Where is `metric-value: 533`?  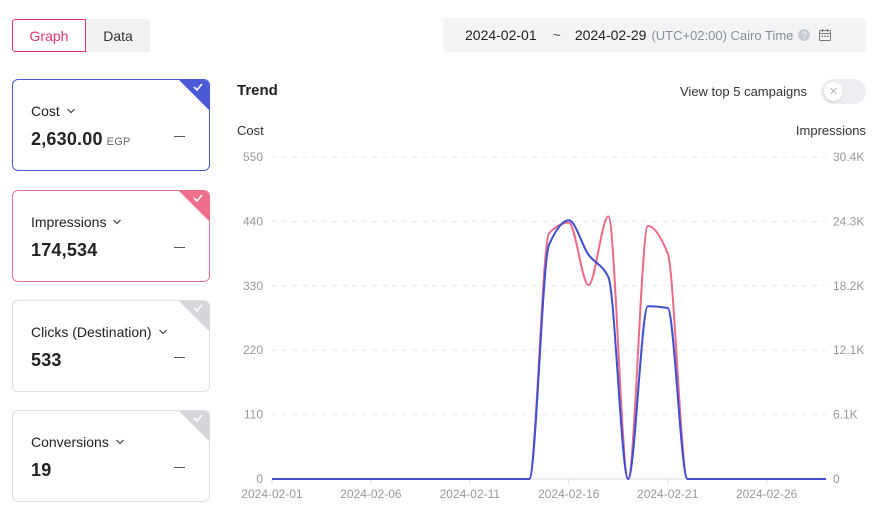 metric-value: 533 is located at coordinates (46, 360).